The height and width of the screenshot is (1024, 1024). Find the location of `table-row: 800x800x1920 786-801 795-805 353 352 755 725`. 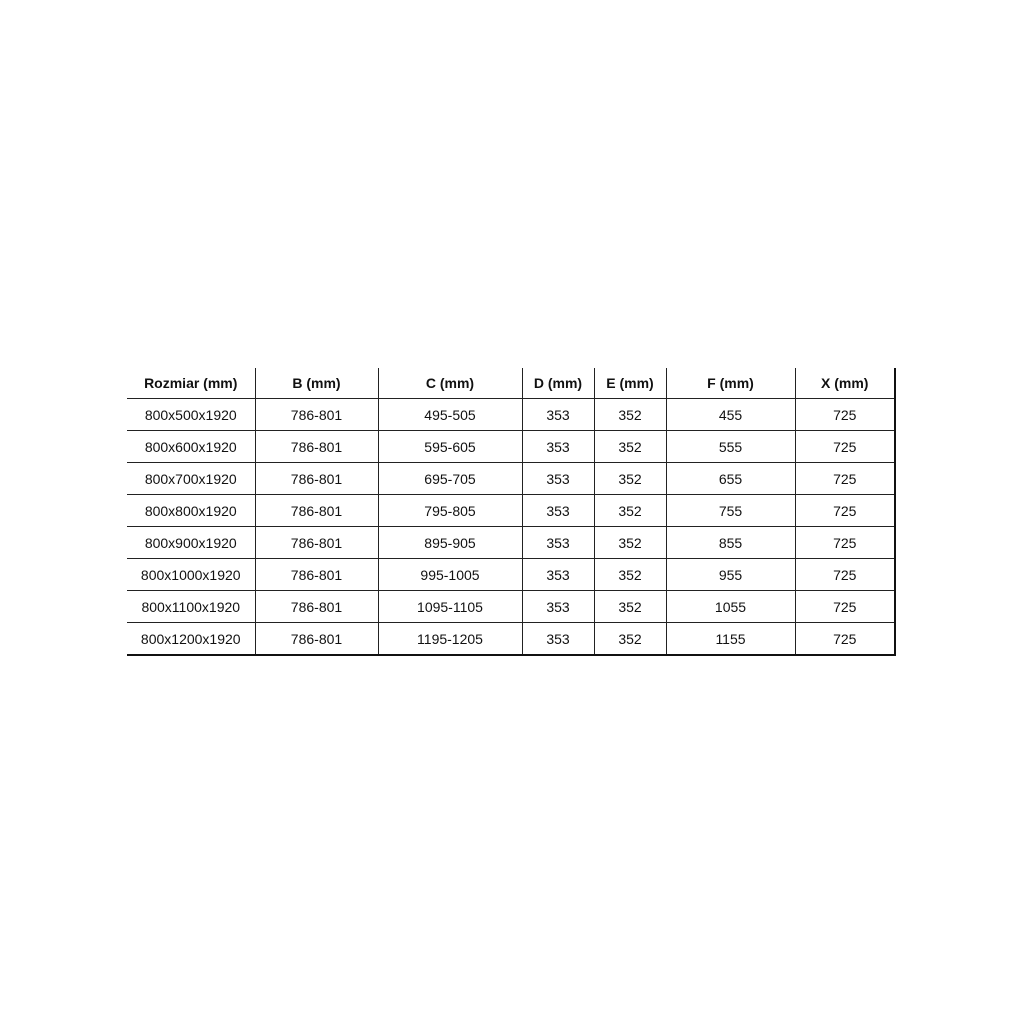

table-row: 800x800x1920 786-801 795-805 353 352 755 725 is located at coordinates (511, 510).